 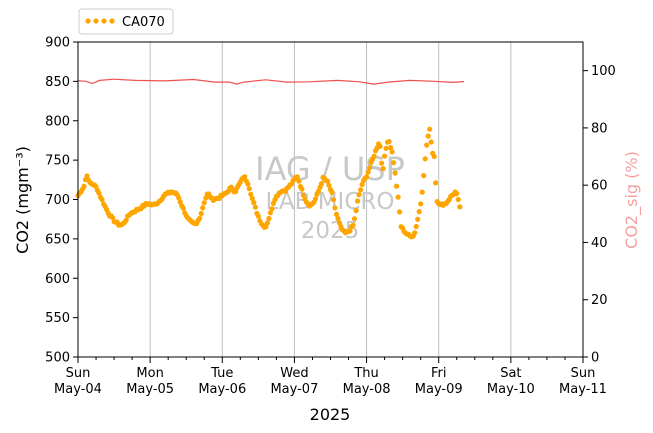 What do you see at coordinates (510, 373) in the screenshot?
I see `x-tick-label-day: Sat` at bounding box center [510, 373].